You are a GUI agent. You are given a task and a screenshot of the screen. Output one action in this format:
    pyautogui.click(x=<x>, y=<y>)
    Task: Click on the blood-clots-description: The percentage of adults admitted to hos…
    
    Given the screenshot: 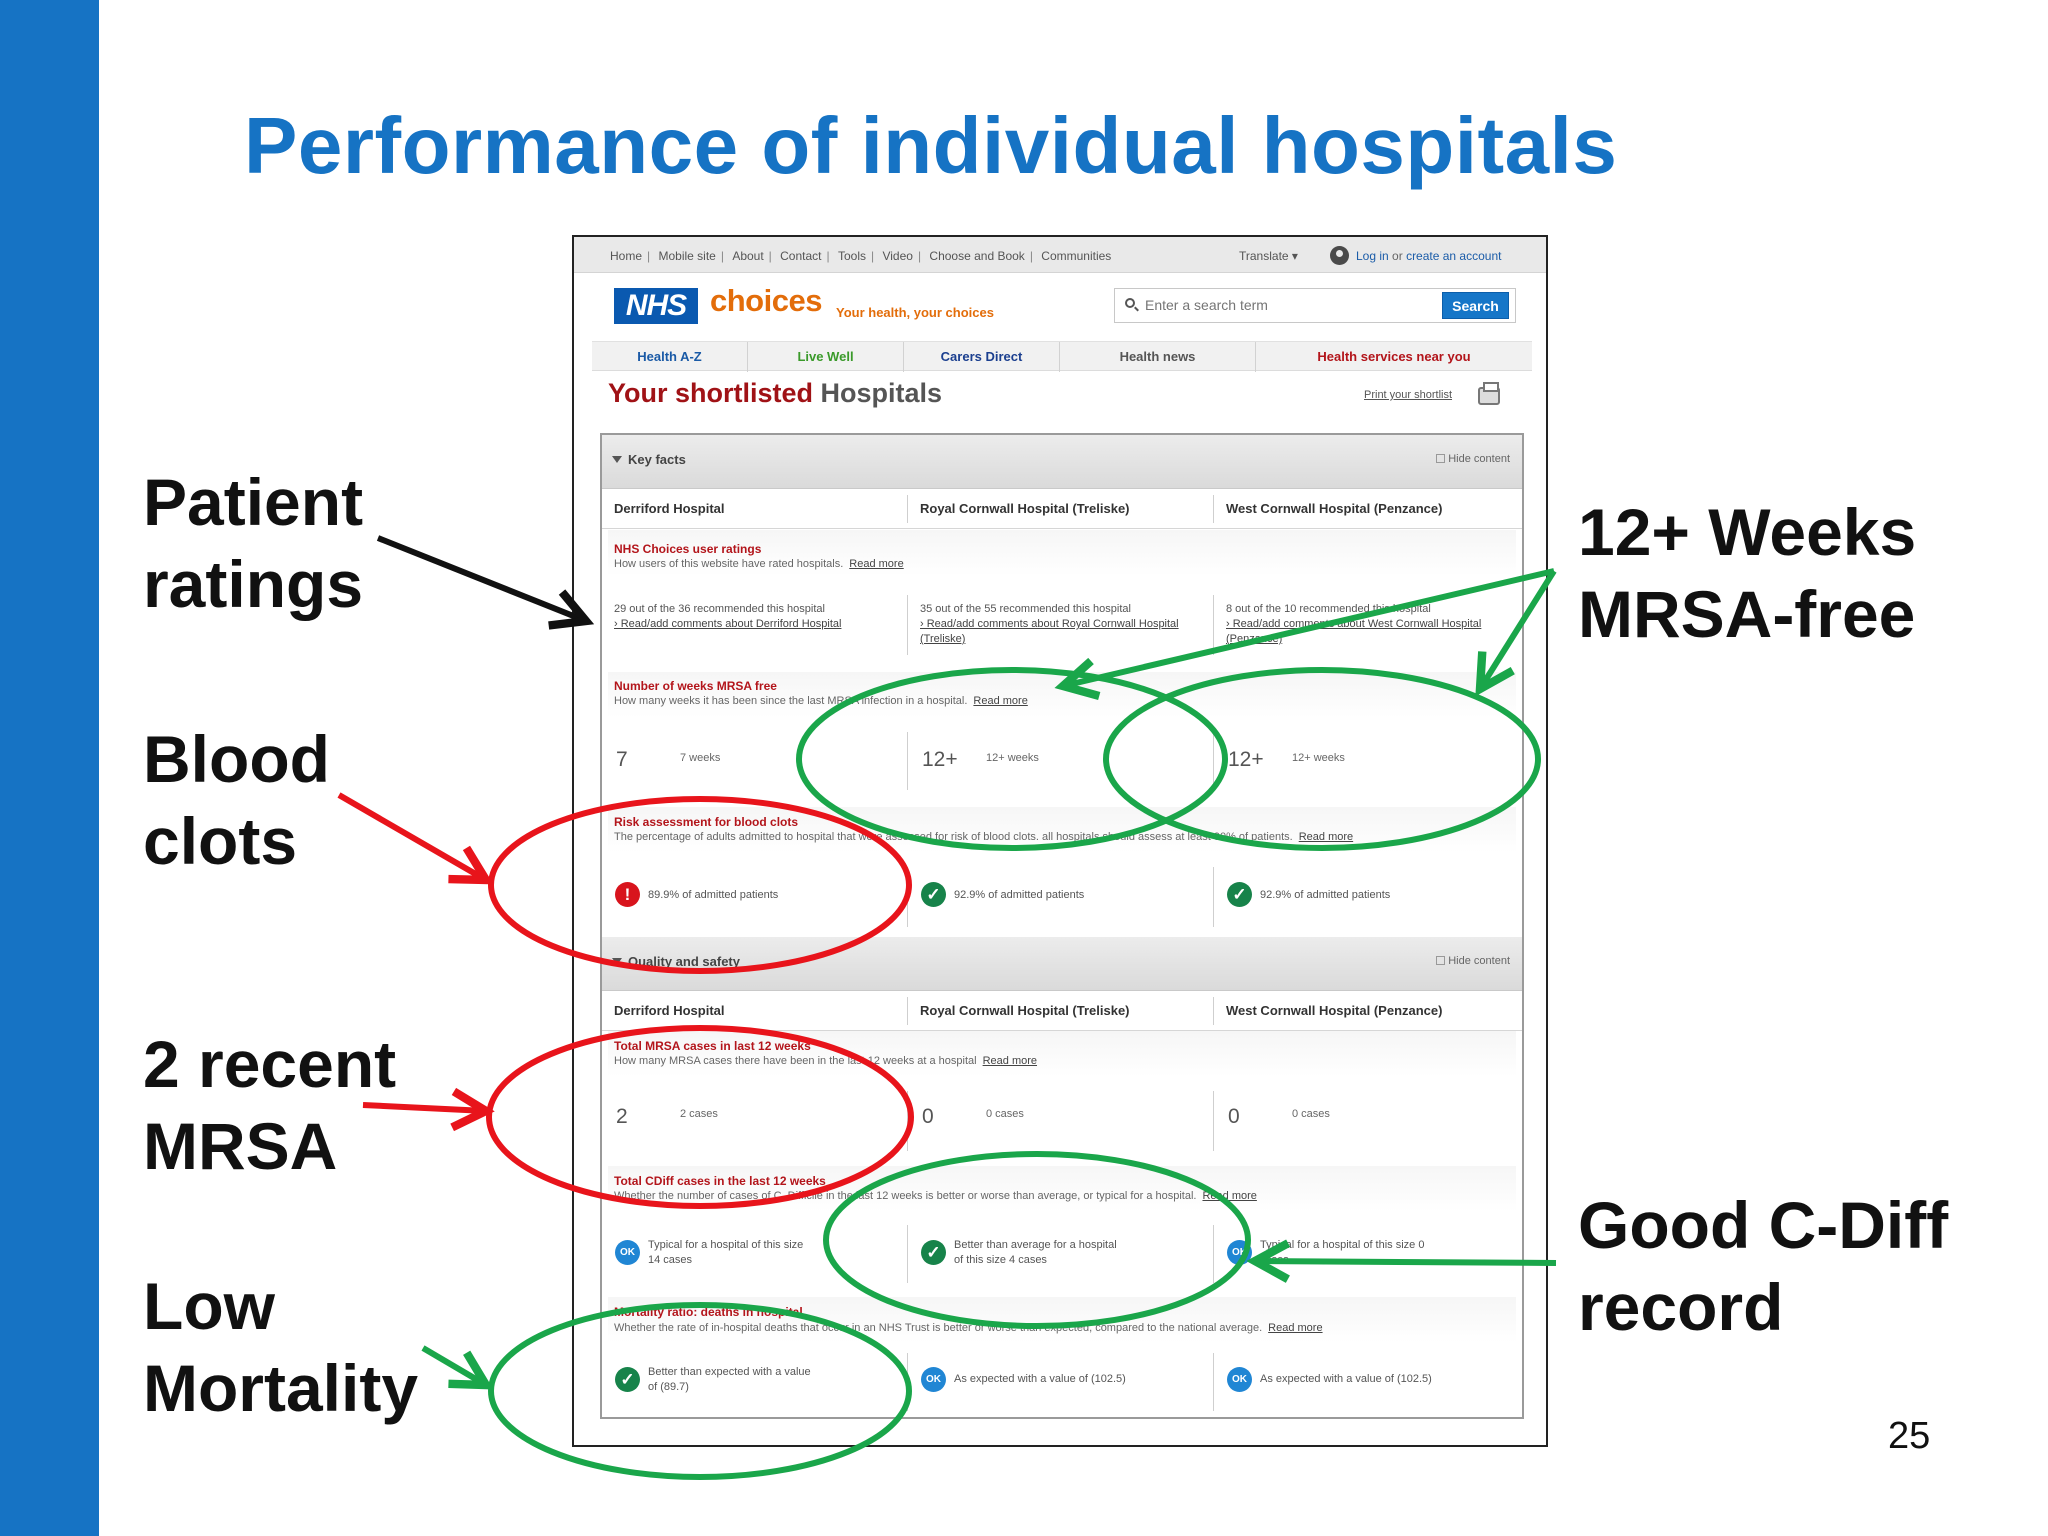 What is the action you would take?
    pyautogui.click(x=983, y=837)
    